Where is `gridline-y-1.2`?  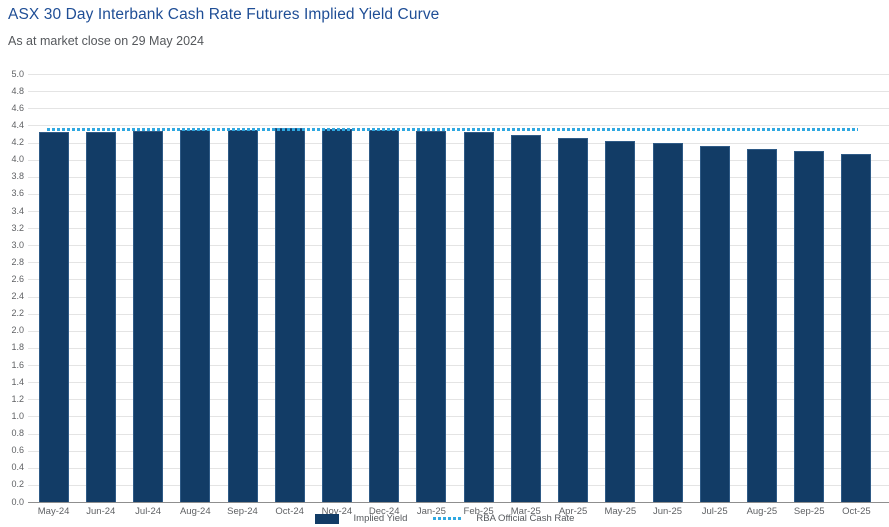
gridline-y-1.2 is located at coordinates (458, 400).